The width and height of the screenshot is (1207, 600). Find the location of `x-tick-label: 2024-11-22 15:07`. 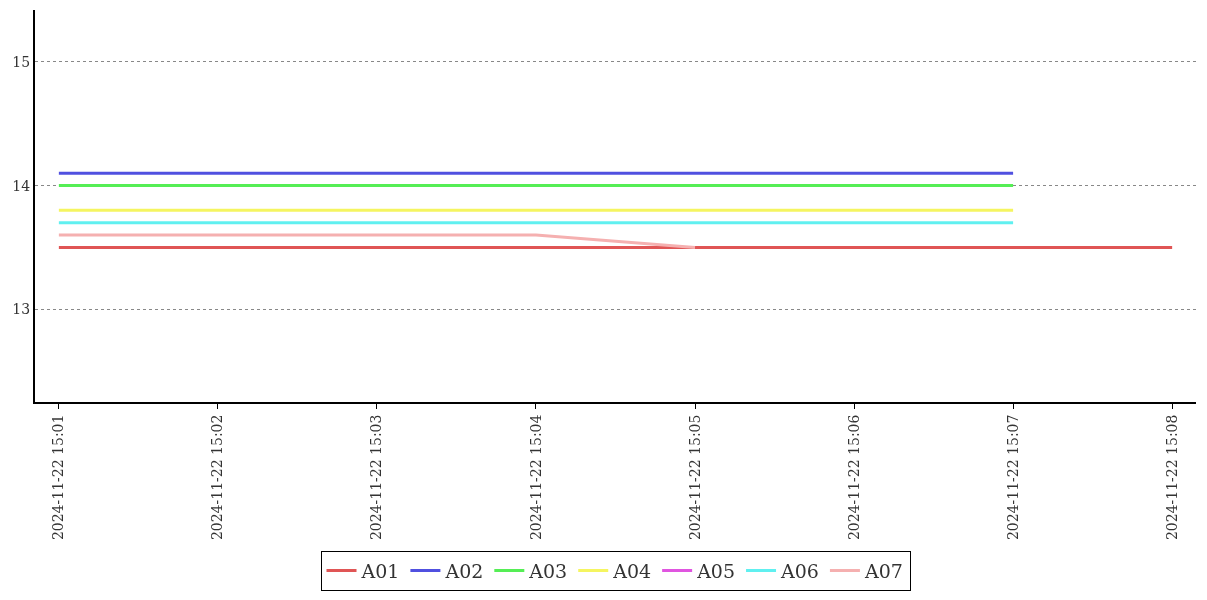

x-tick-label: 2024-11-22 15:07 is located at coordinates (1012, 477).